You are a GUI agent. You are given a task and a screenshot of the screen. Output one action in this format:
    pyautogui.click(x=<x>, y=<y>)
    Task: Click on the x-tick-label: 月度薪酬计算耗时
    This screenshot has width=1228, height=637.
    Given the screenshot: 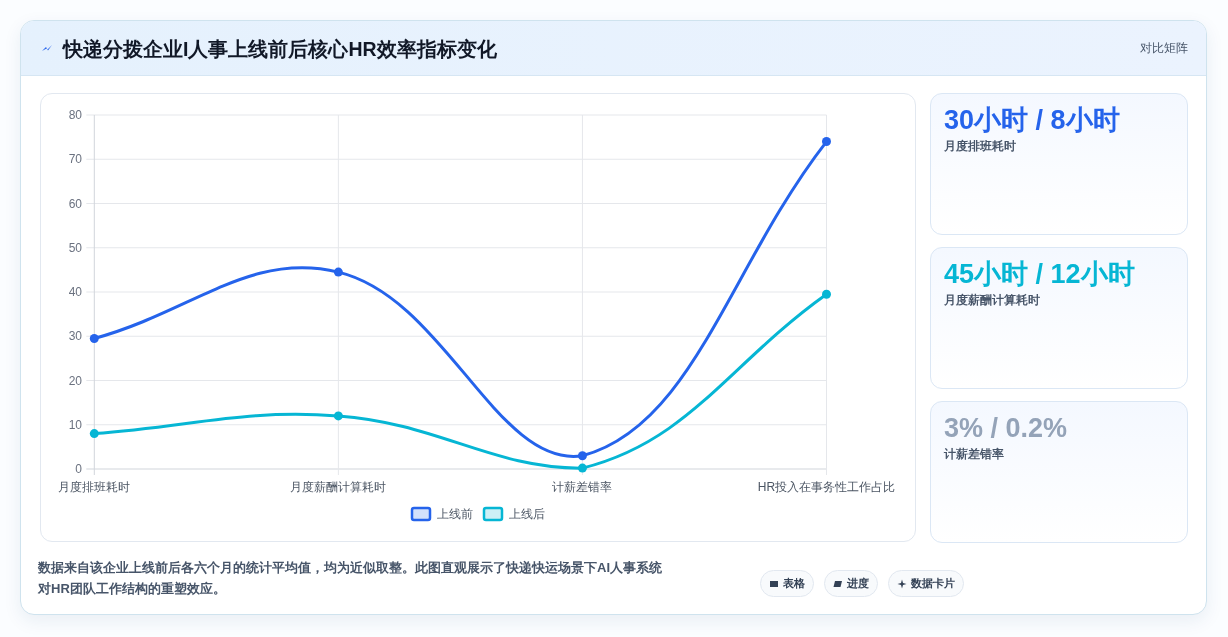 What is the action you would take?
    pyautogui.click(x=338, y=487)
    